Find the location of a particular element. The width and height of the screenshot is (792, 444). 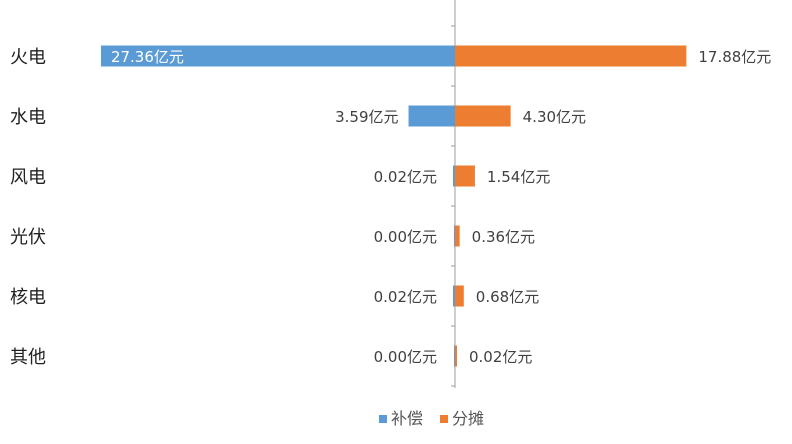

data-label-compensation: 3.59亿元 is located at coordinates (366, 117).